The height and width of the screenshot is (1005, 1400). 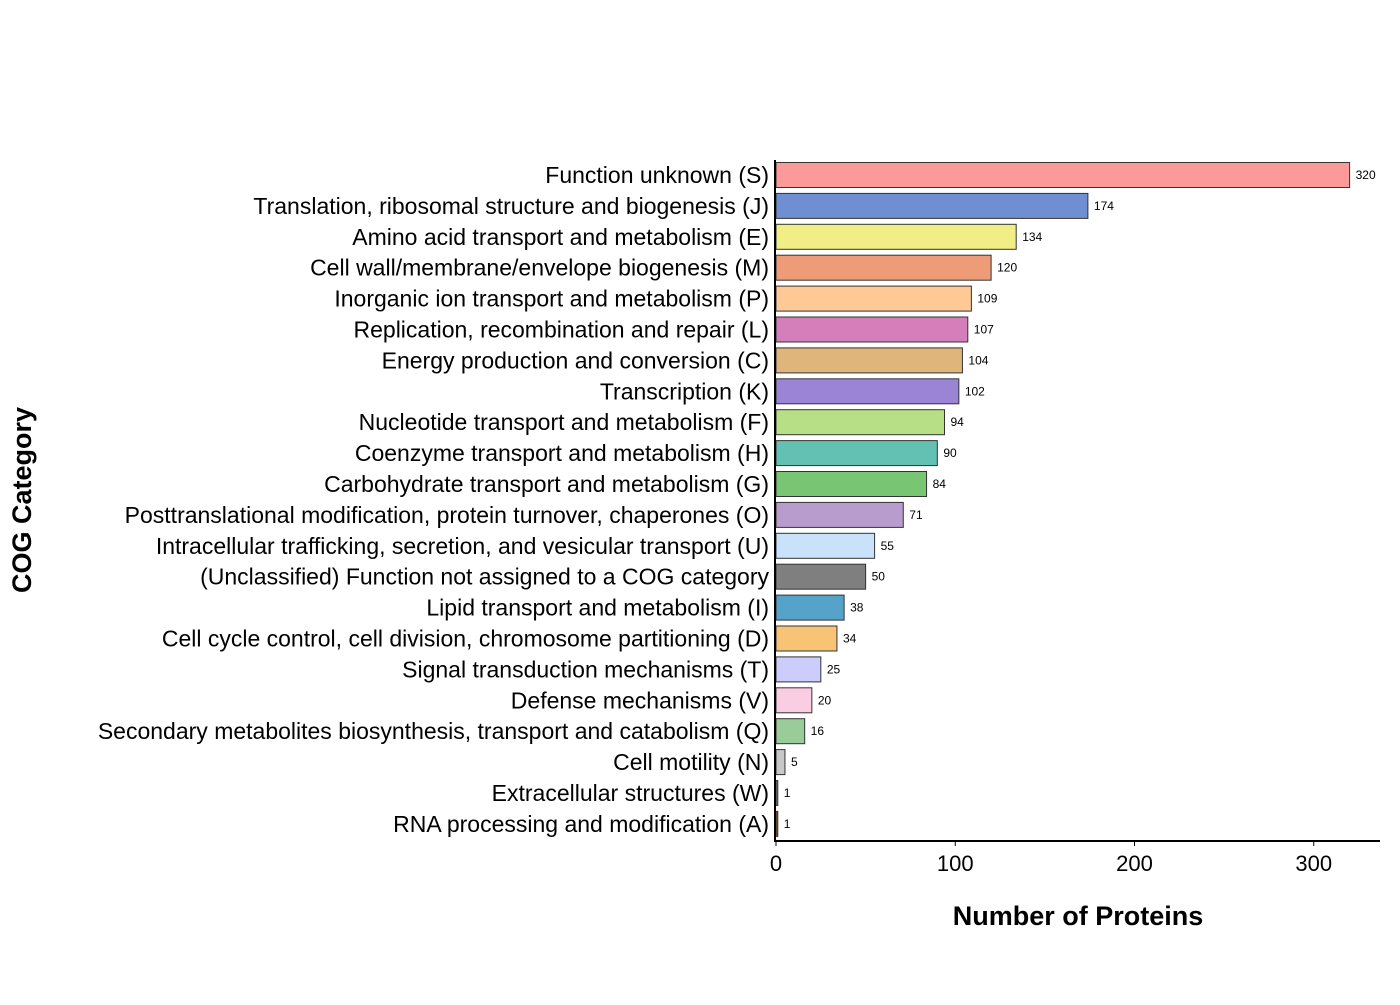 What do you see at coordinates (818, 731) in the screenshot?
I see `value-label-19: 16` at bounding box center [818, 731].